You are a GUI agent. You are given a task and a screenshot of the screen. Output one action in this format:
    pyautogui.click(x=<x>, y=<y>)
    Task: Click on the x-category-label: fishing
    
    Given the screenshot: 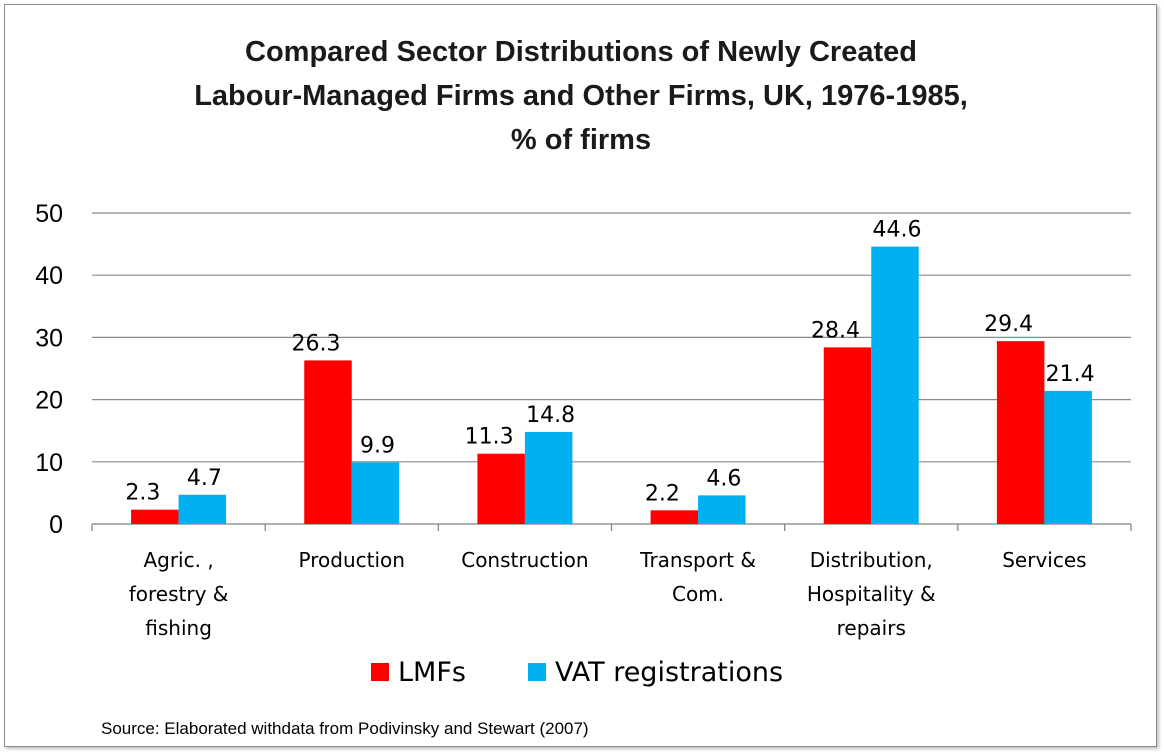 What is the action you would take?
    pyautogui.click(x=178, y=628)
    